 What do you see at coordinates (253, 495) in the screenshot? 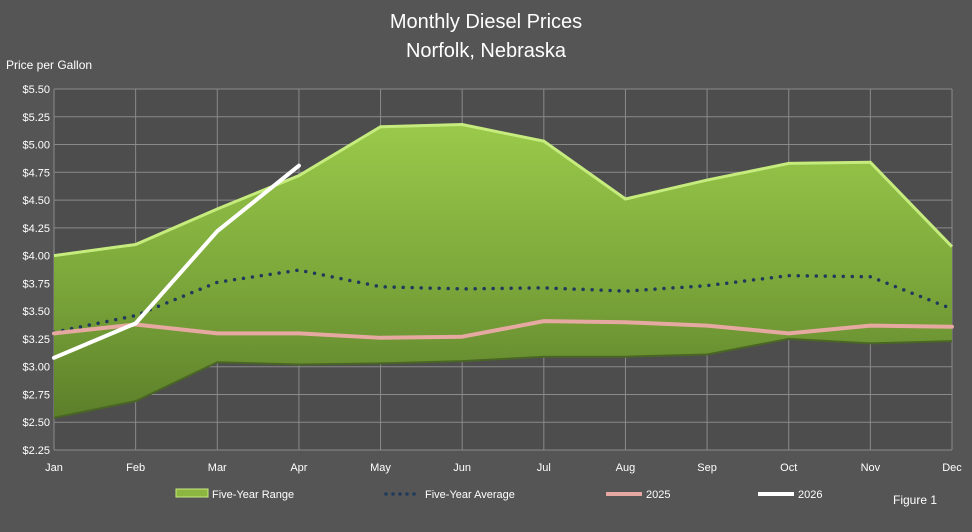
I see `legend-entry-label: Five-Year Range` at bounding box center [253, 495].